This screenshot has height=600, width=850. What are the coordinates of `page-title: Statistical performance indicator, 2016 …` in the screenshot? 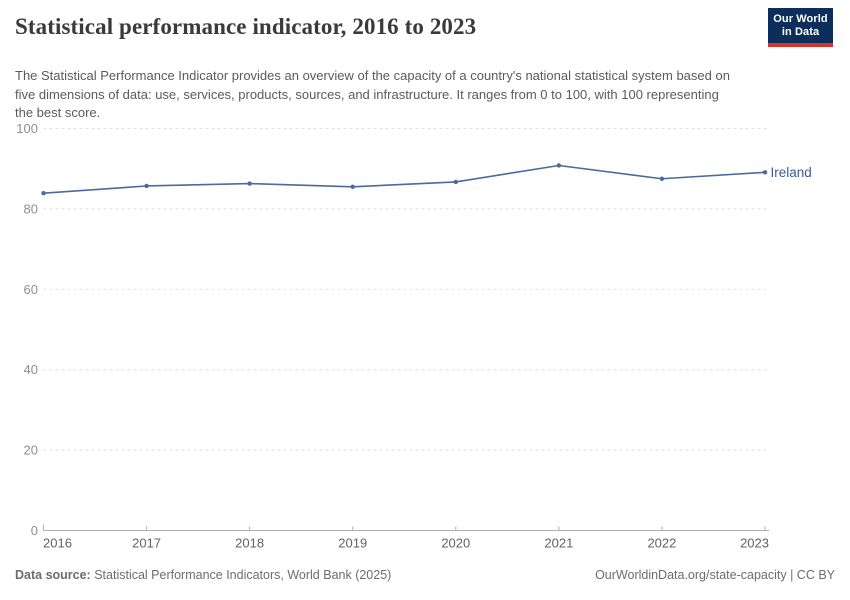 It's located at (246, 26).